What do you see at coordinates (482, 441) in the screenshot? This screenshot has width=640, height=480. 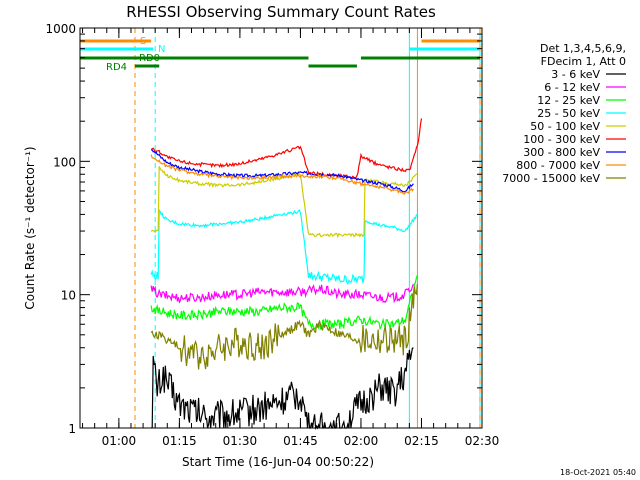 I see `x-tick-label-0230: 02:30` at bounding box center [482, 441].